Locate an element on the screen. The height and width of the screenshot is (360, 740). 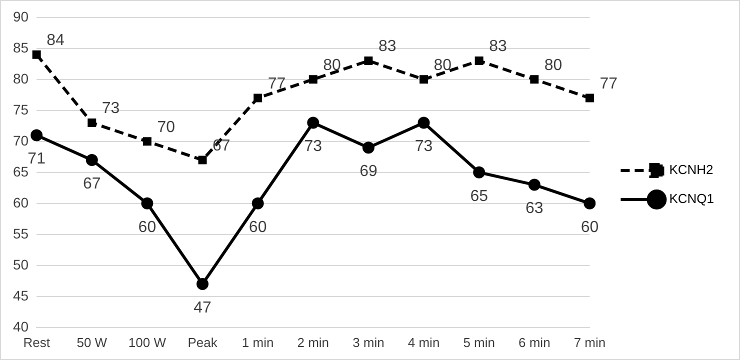
y-tick-label: 75 is located at coordinates (20, 109).